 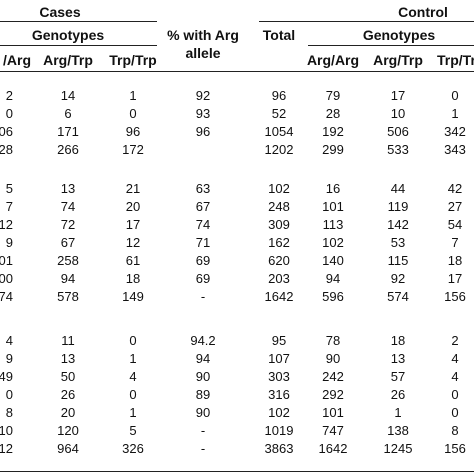 I want to click on cell-arg-trp-control: 138, so click(x=398, y=430).